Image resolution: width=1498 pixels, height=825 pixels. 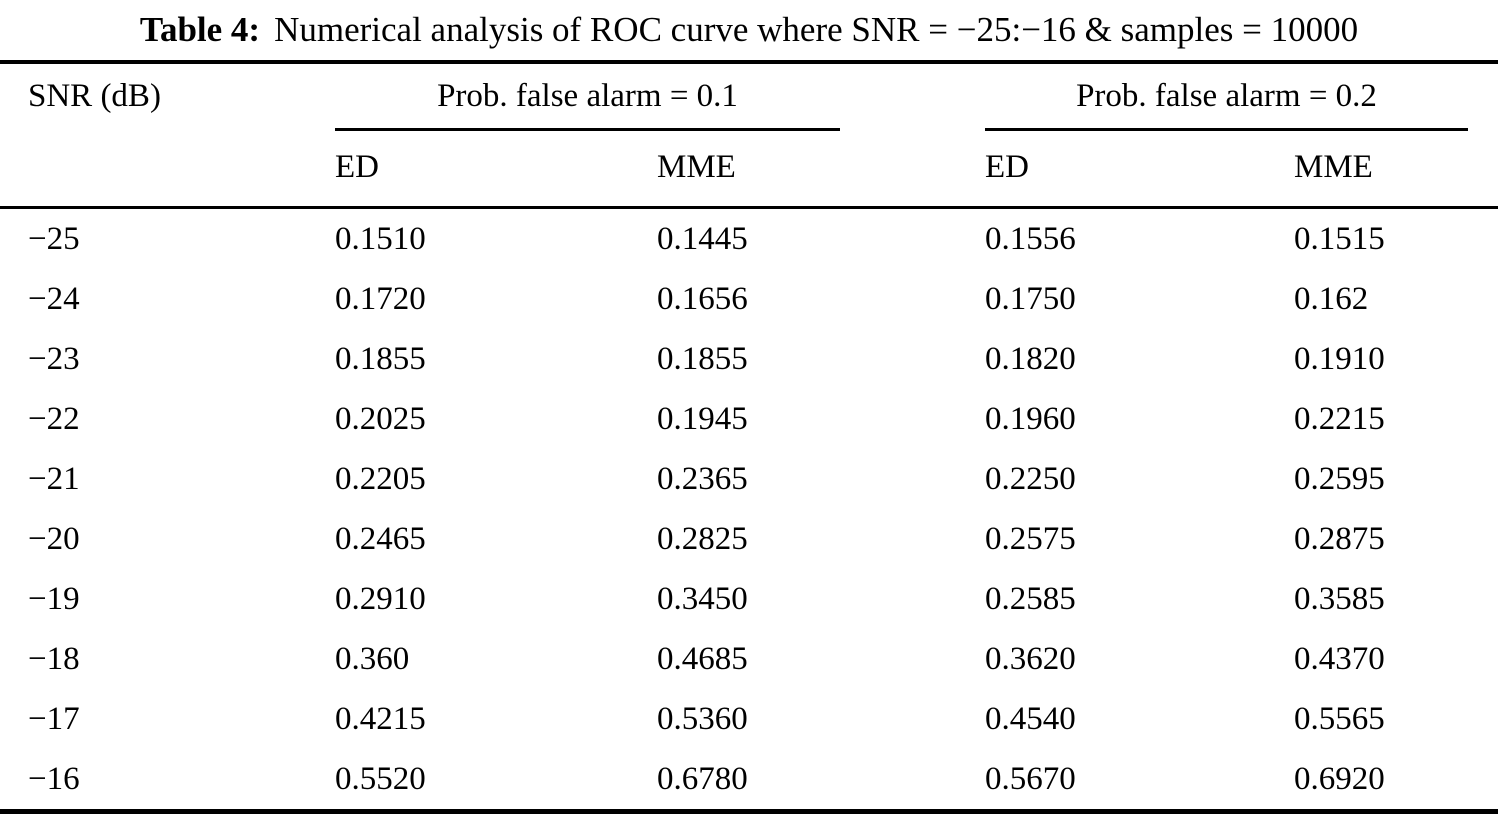 I want to click on value-cell-pfa02-mme: 0.3585, so click(x=1339, y=598).